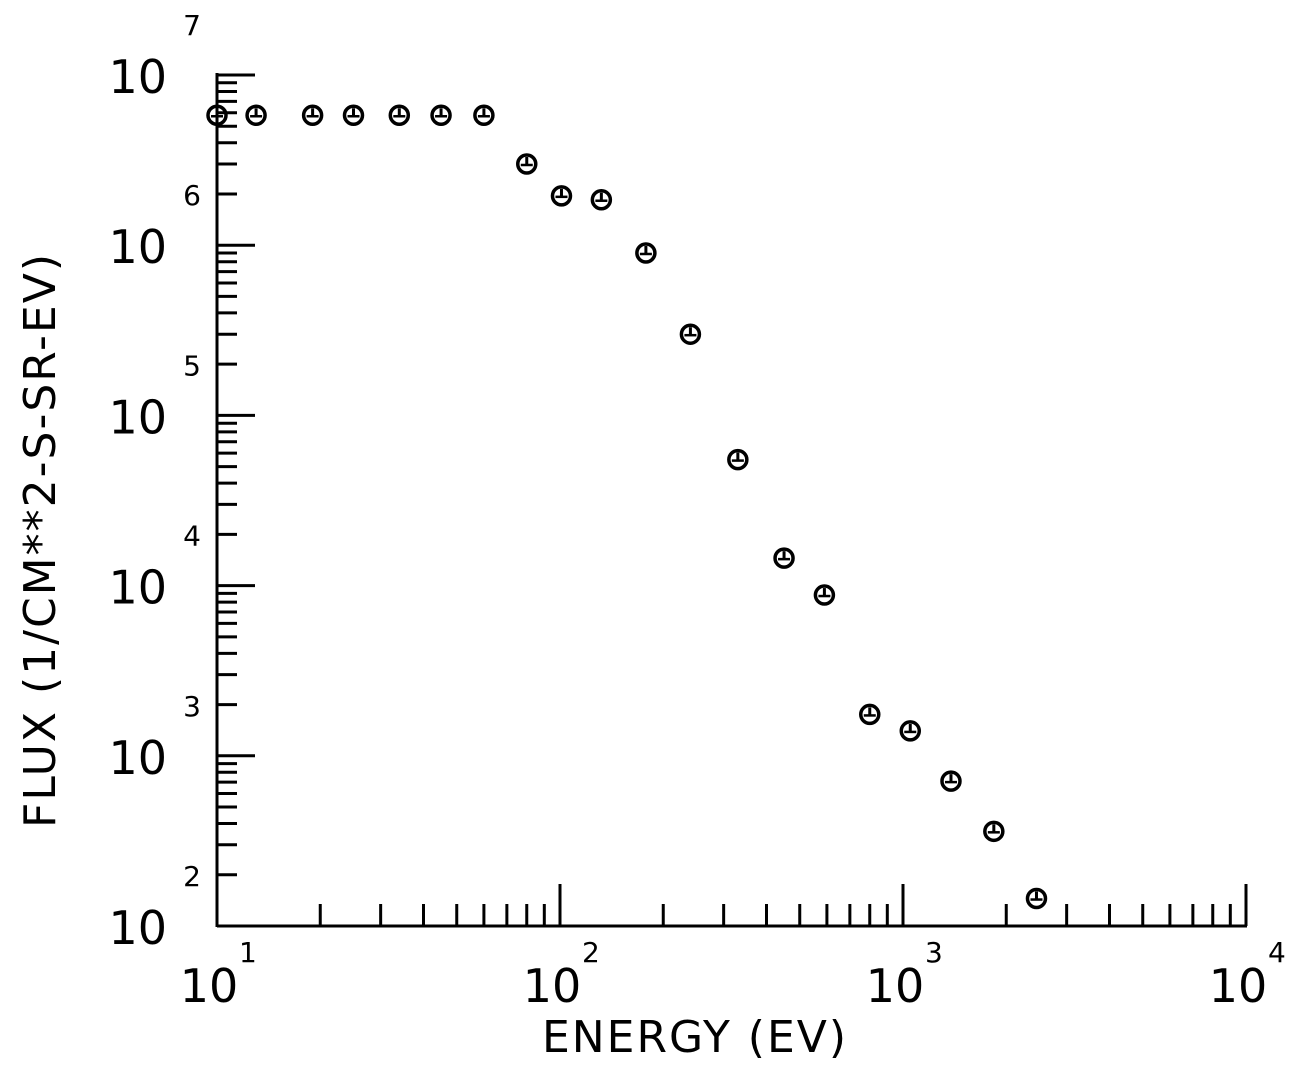 Image resolution: width=1295 pixels, height=1067 pixels. Describe the element at coordinates (591, 952) in the screenshot. I see `x-tick-label-exp: 2` at that location.